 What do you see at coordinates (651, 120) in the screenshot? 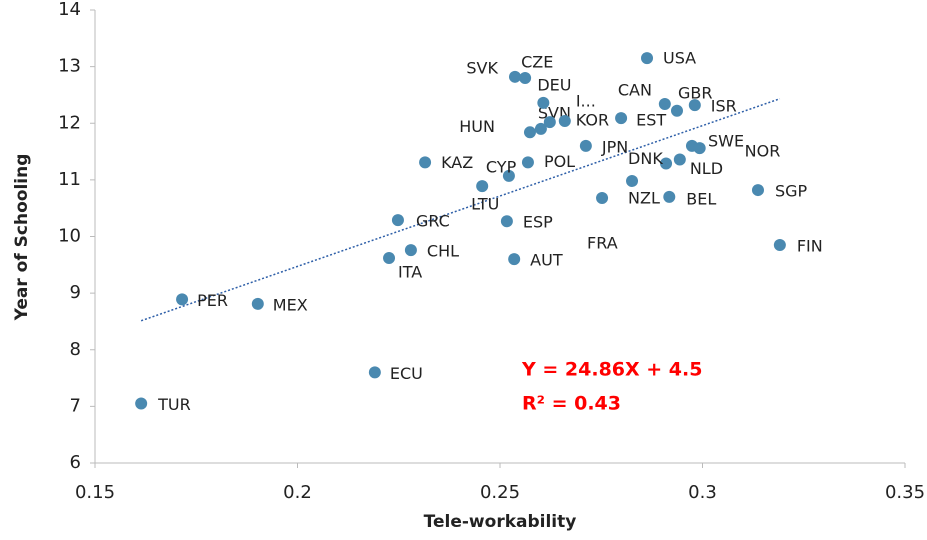
I see `point-label: EST` at bounding box center [651, 120].